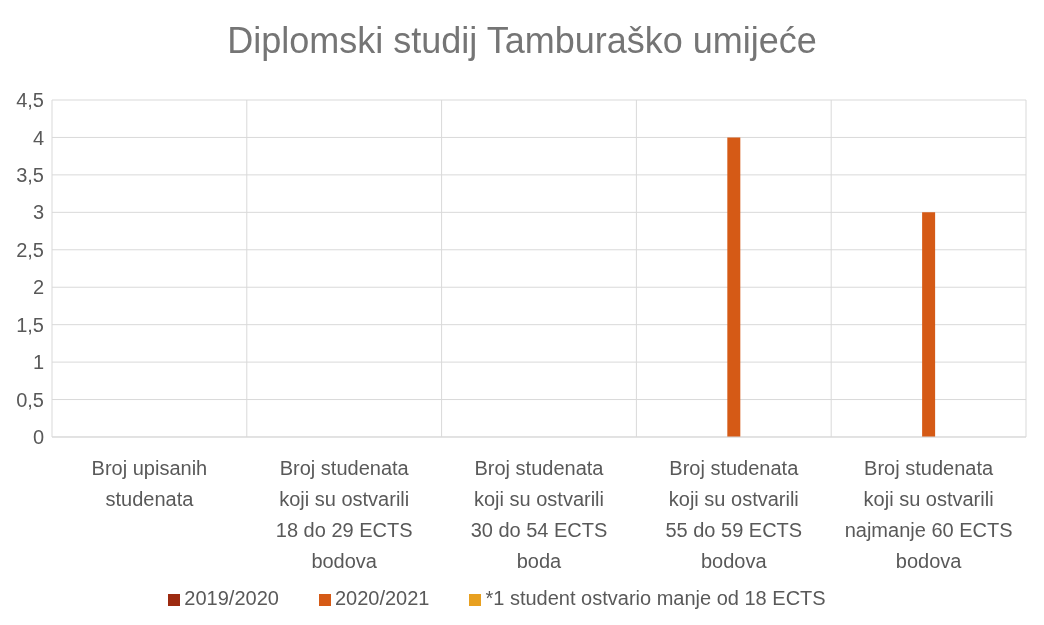  Describe the element at coordinates (38, 362) in the screenshot. I see `y-tick-label: 1` at that location.